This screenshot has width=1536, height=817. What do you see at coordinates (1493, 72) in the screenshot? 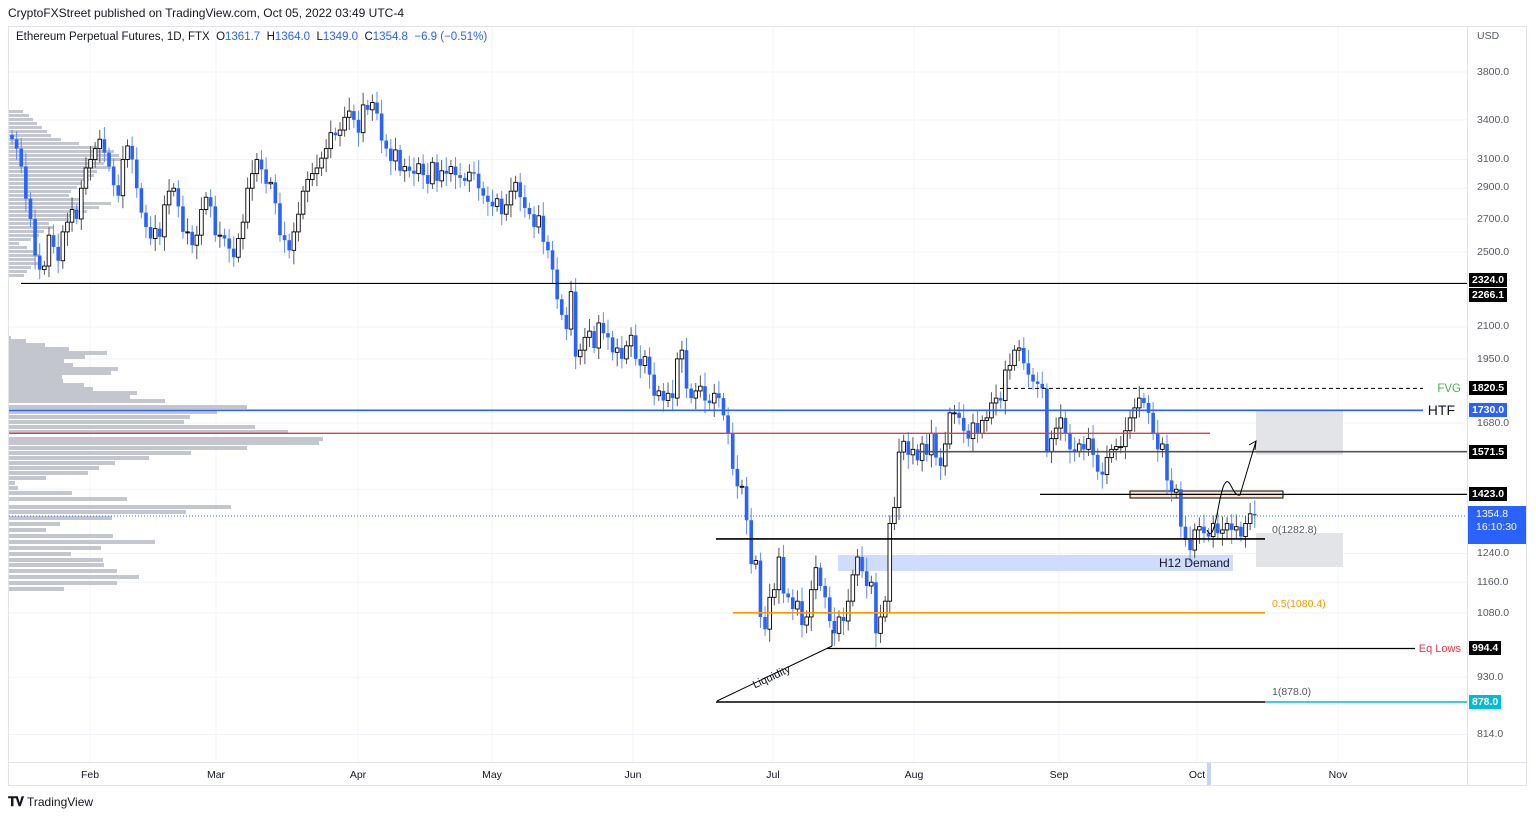
I see `y-tick: 3800.0` at bounding box center [1493, 72].